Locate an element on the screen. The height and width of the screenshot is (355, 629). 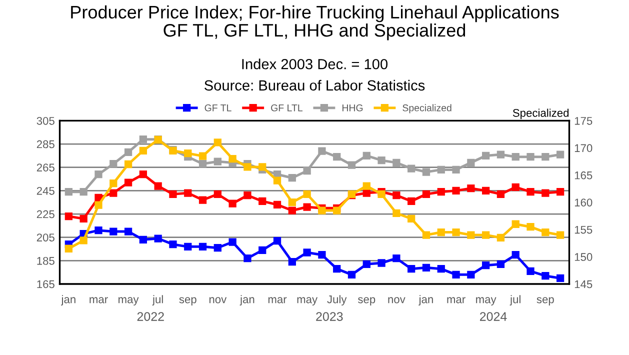
y2-tick-label: 150 is located at coordinates (583, 257).